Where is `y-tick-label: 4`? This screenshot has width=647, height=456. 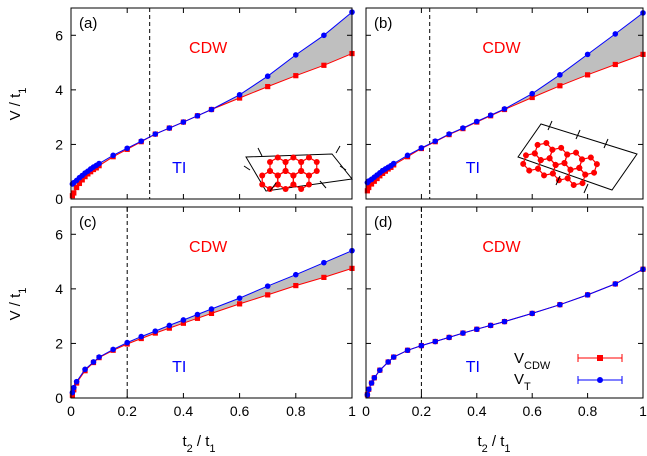 y-tick-label: 4 is located at coordinates (59, 90).